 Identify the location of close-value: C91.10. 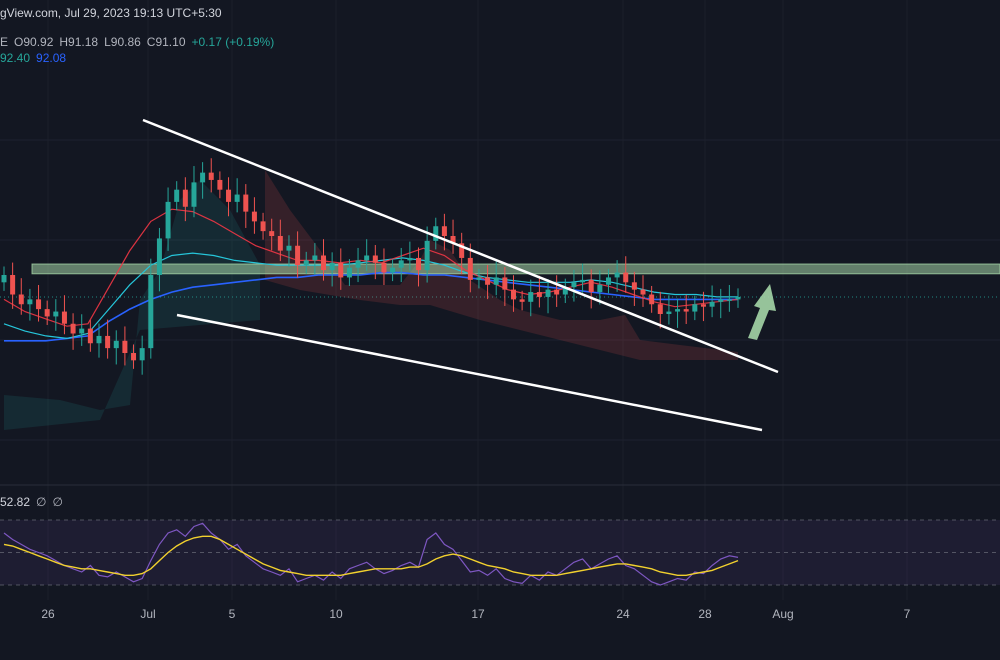
(166, 42).